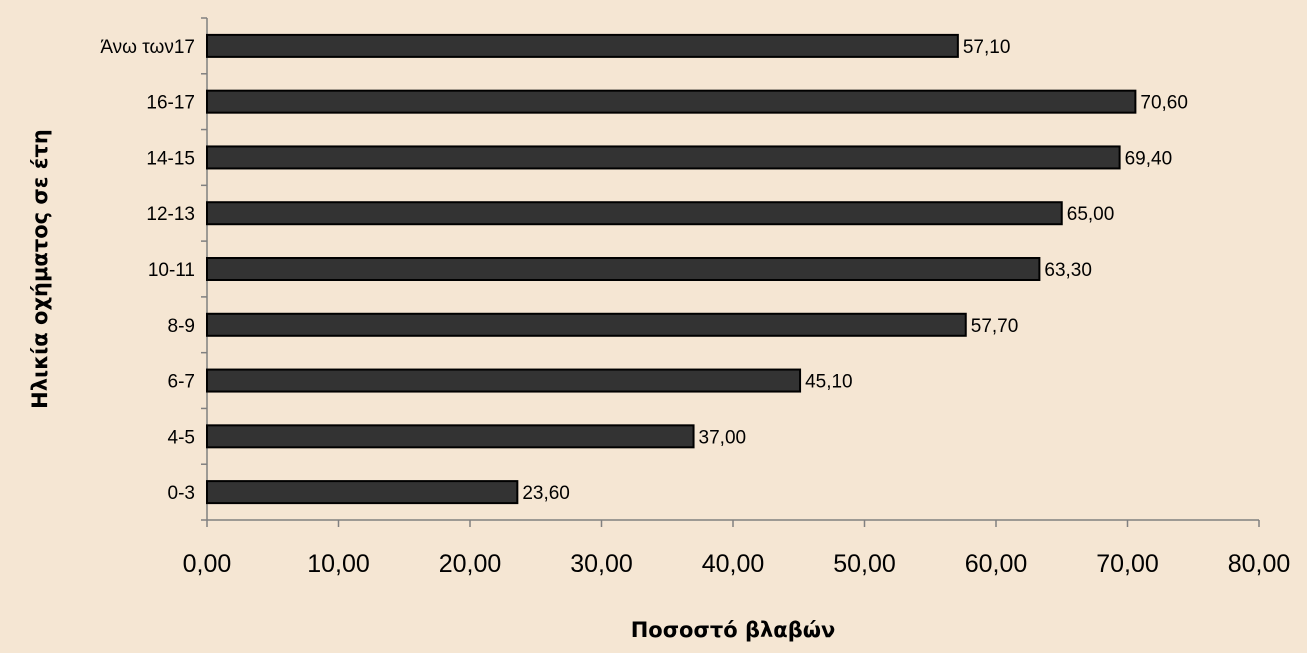 This screenshot has width=1307, height=653. What do you see at coordinates (170, 158) in the screenshot?
I see `category-label: 14-15` at bounding box center [170, 158].